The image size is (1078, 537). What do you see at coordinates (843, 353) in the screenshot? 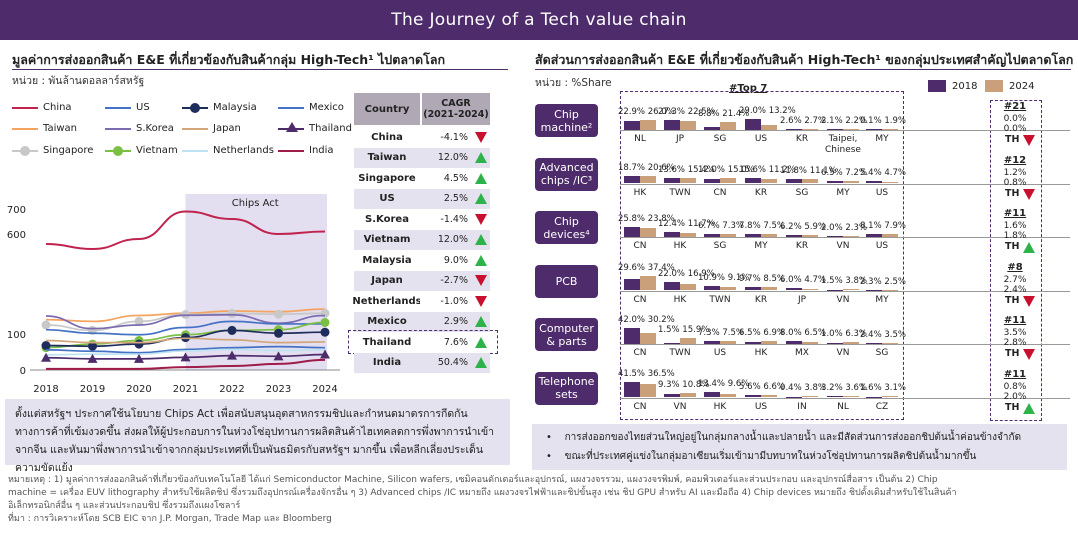
I see `country-label: VN` at bounding box center [843, 353].